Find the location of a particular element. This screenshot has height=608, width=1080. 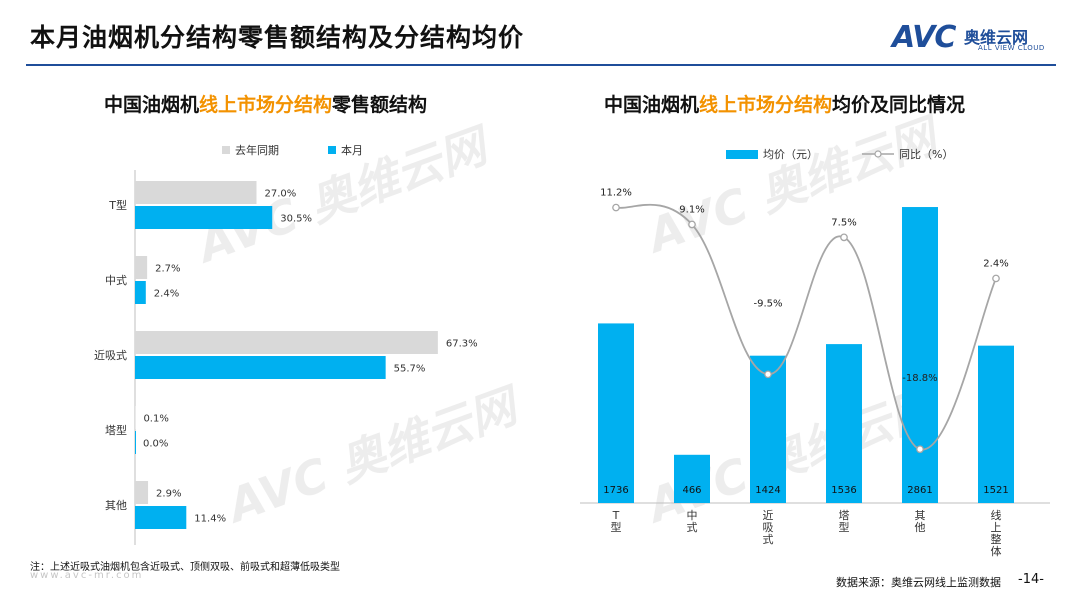

watermark-url: www.avc-mr.com is located at coordinates (87, 575).